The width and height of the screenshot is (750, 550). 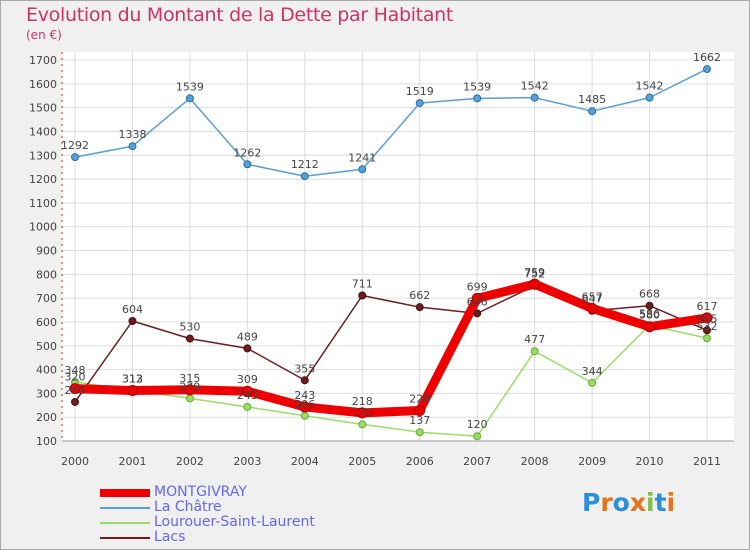 I want to click on legend-label-montgivray: MONTGIVRAY, so click(x=200, y=492).